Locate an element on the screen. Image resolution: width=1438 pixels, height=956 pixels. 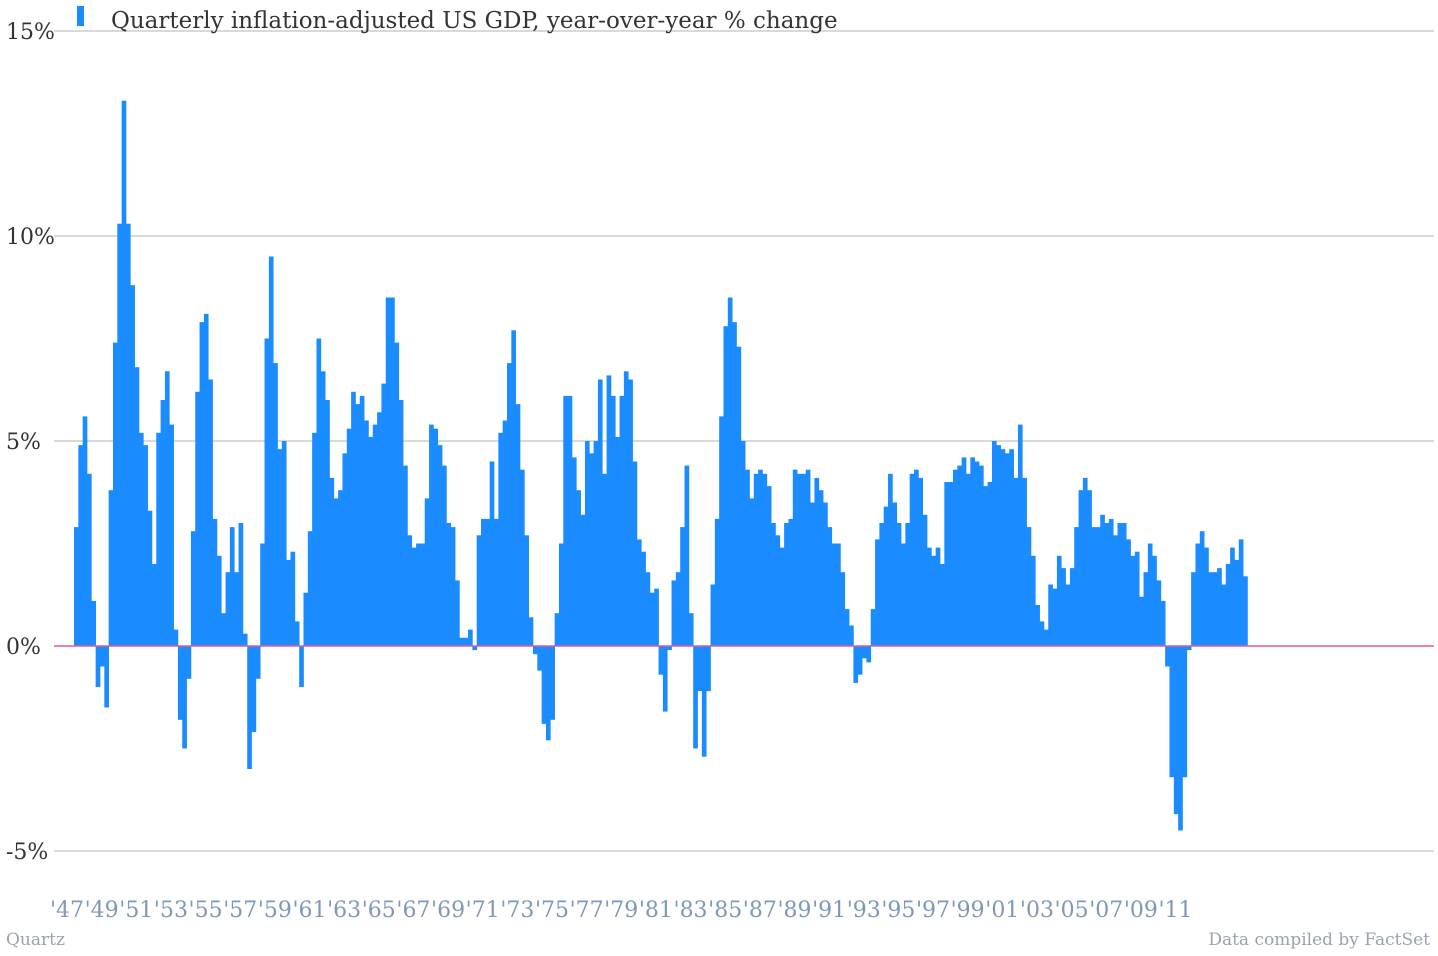
x-tick-label: '59 is located at coordinates (275, 910).